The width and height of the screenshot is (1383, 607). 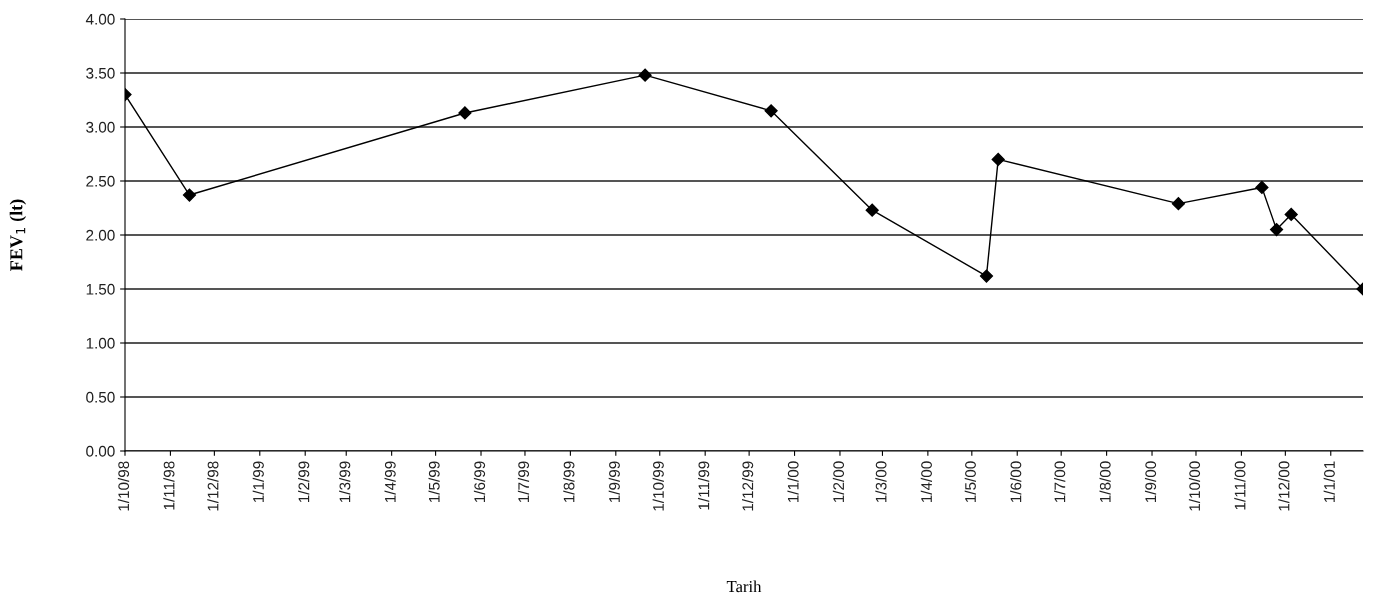 What do you see at coordinates (658, 486) in the screenshot?
I see `x-tick-label: 1/10/99` at bounding box center [658, 486].